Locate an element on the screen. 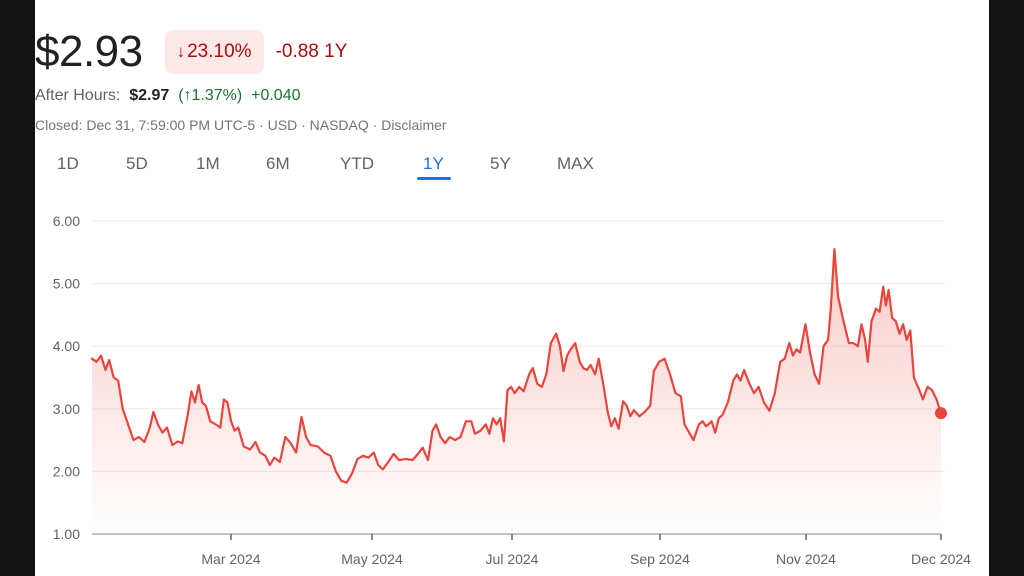 Image resolution: width=1024 pixels, height=576 pixels. y-axis-label: 2.00 is located at coordinates (66, 471).